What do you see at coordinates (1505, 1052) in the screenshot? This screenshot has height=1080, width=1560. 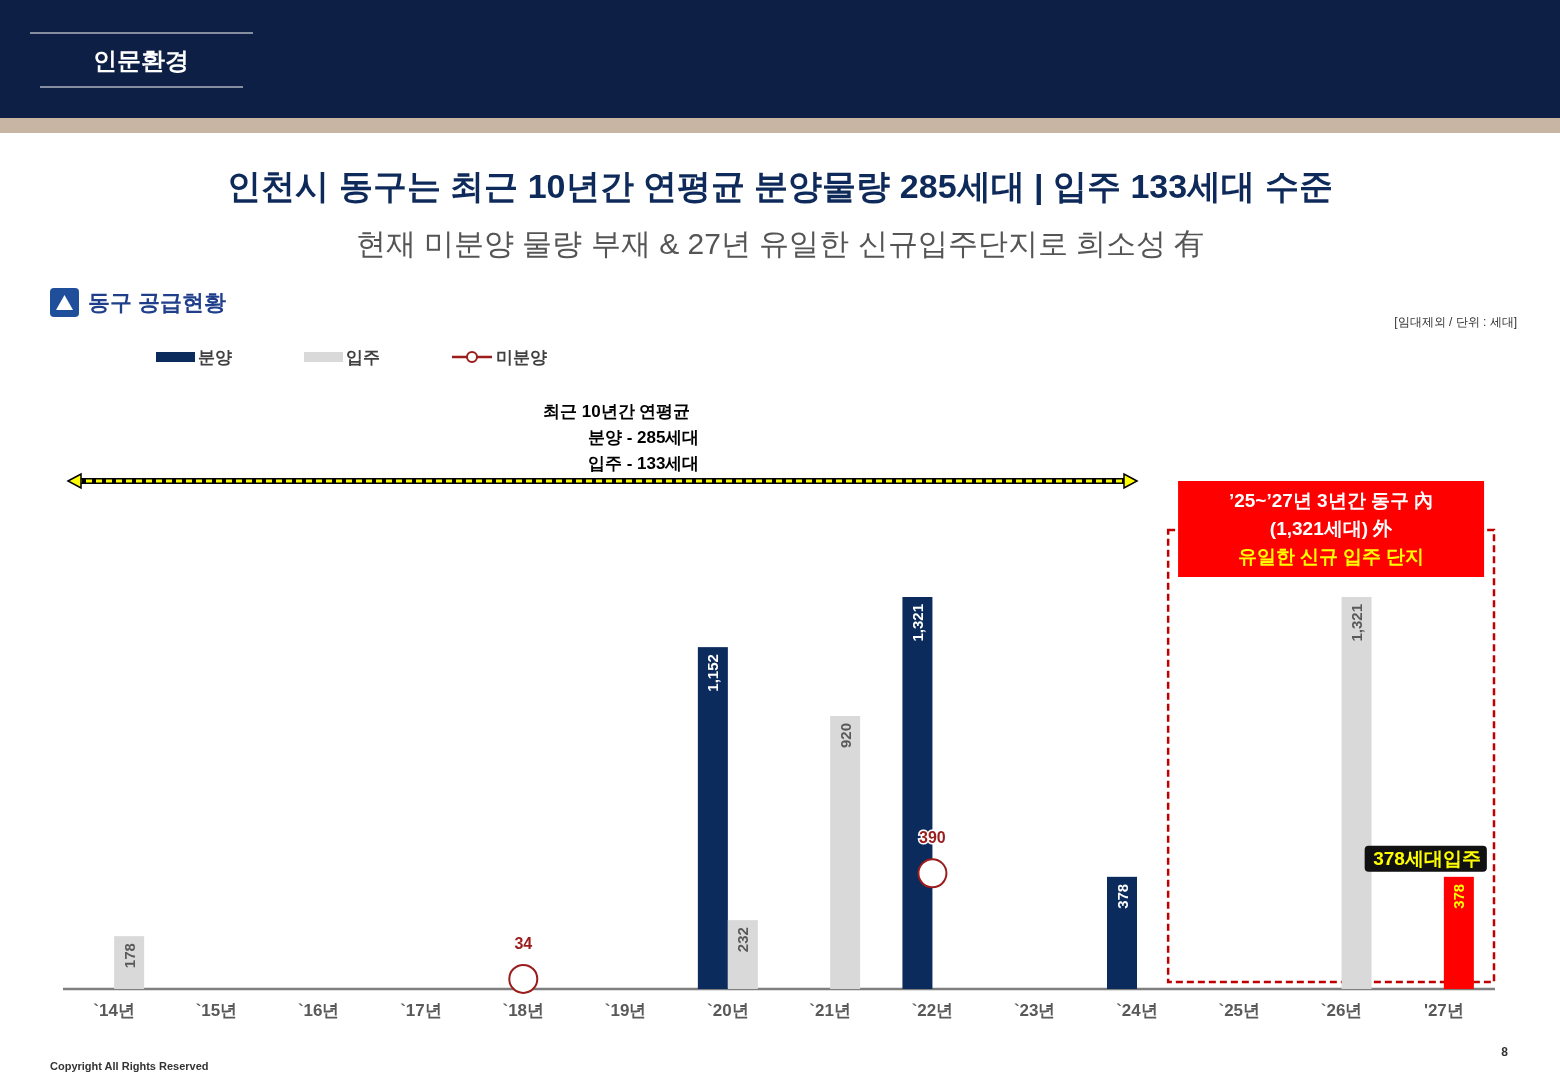 I see `text: 8` at bounding box center [1505, 1052].